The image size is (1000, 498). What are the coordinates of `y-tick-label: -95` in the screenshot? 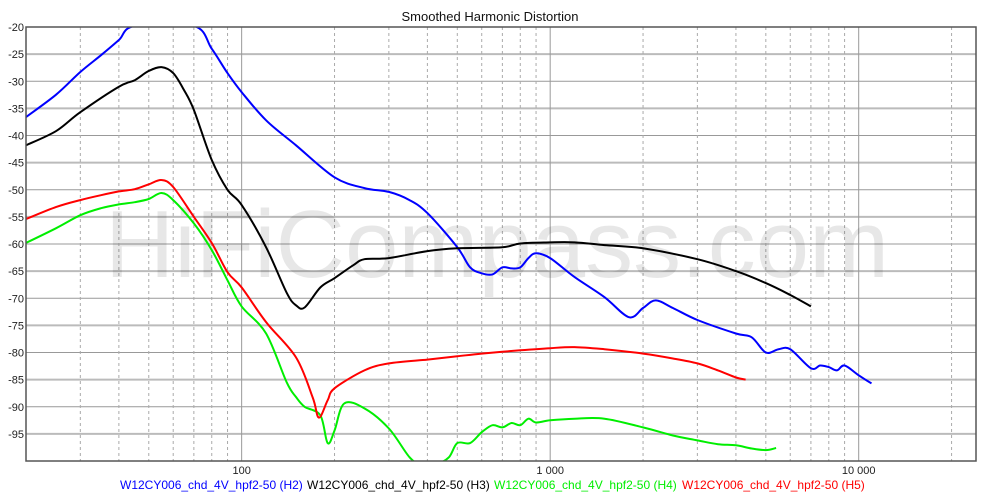 It's located at (16, 435).